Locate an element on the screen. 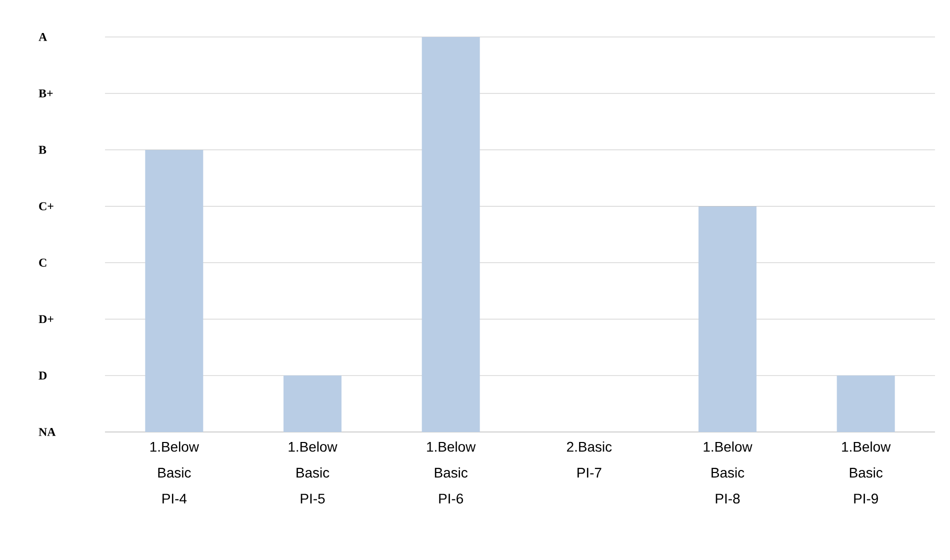 The image size is (950, 560). text: A is located at coordinates (43, 37).